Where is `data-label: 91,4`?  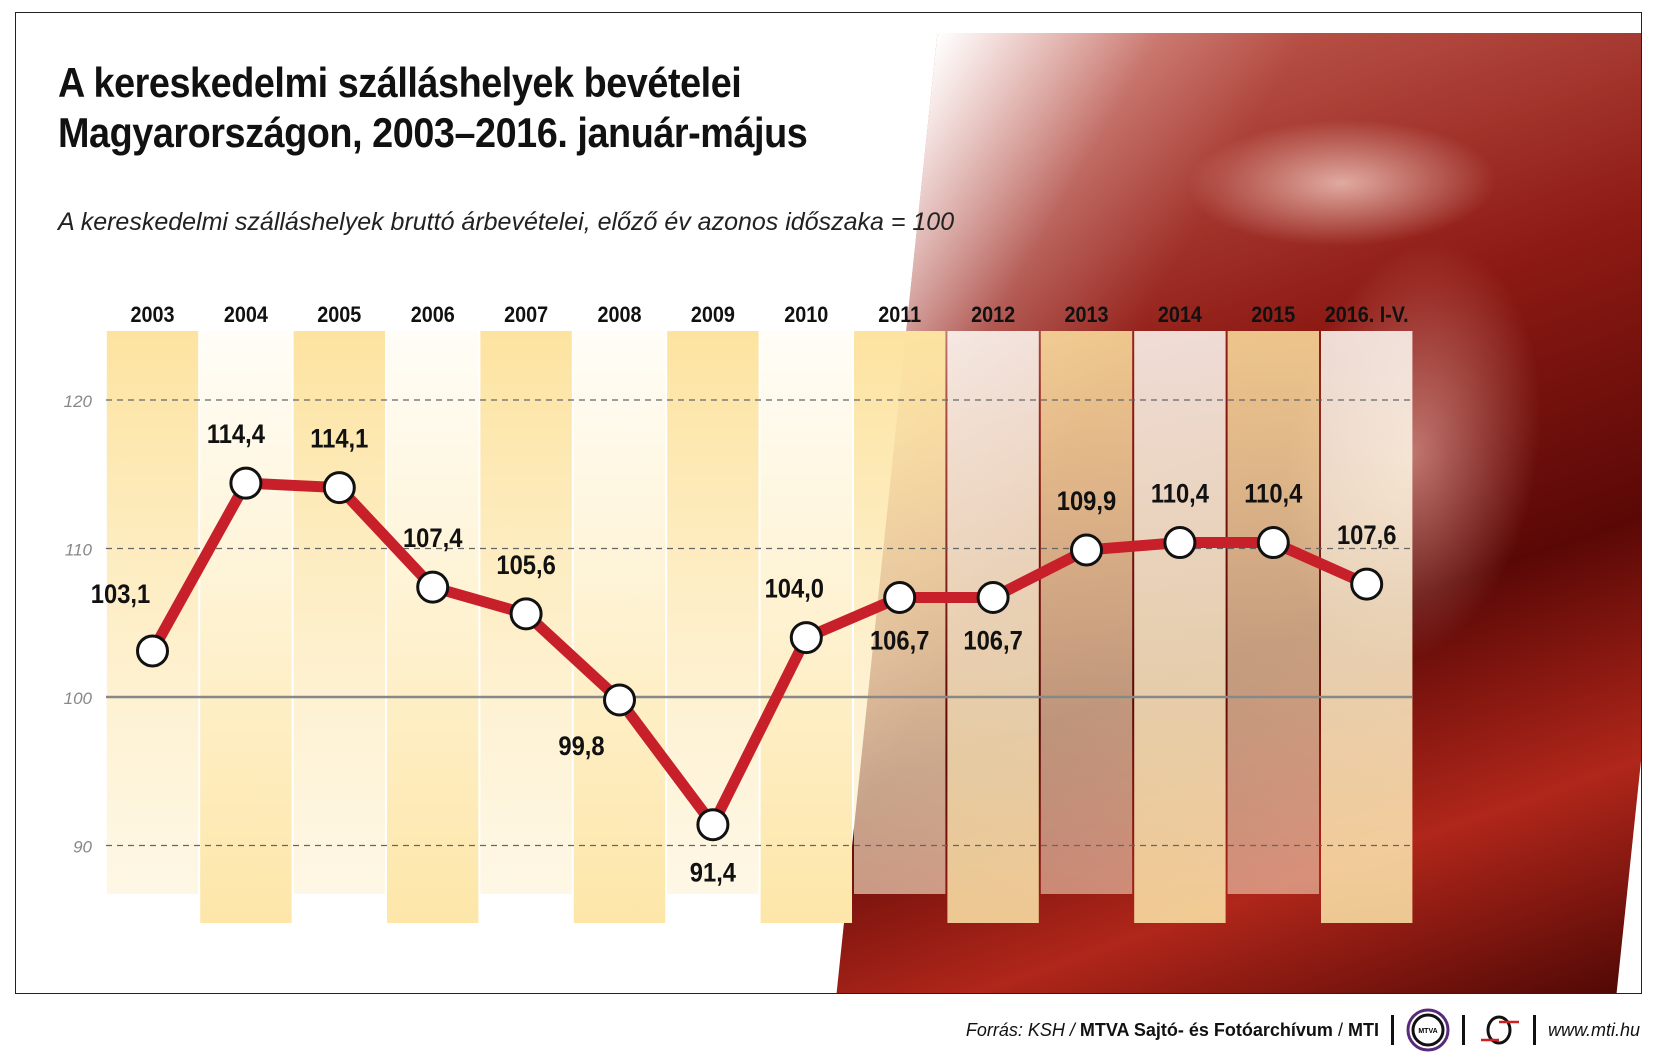
data-label: 91,4 is located at coordinates (713, 873).